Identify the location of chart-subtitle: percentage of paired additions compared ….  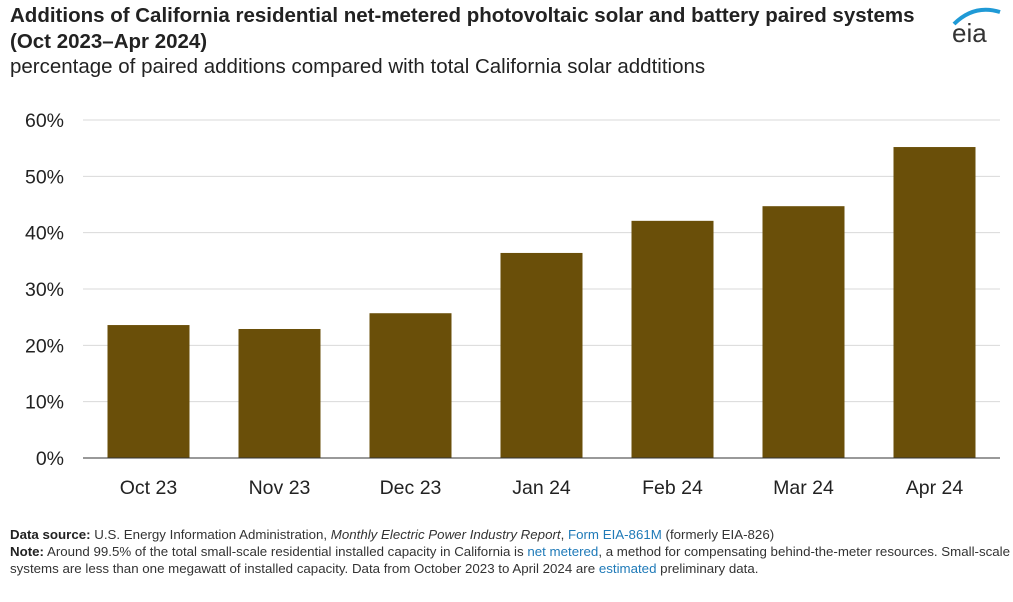
(358, 66).